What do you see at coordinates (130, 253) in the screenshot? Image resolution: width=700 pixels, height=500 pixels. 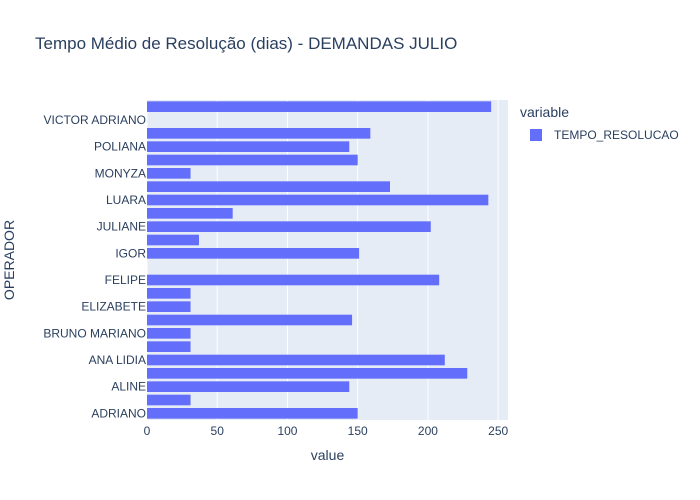 I see `y-tick-label: IGOR` at bounding box center [130, 253].